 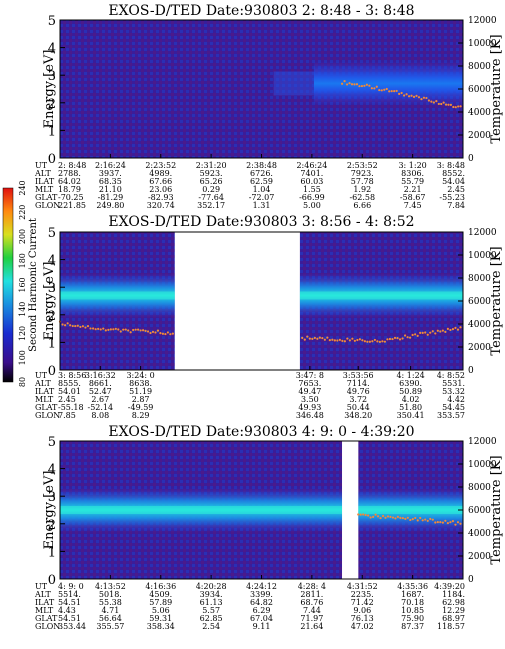 What do you see at coordinates (312, 197) in the screenshot?
I see `ephemeris-cell: -66.99` at bounding box center [312, 197].